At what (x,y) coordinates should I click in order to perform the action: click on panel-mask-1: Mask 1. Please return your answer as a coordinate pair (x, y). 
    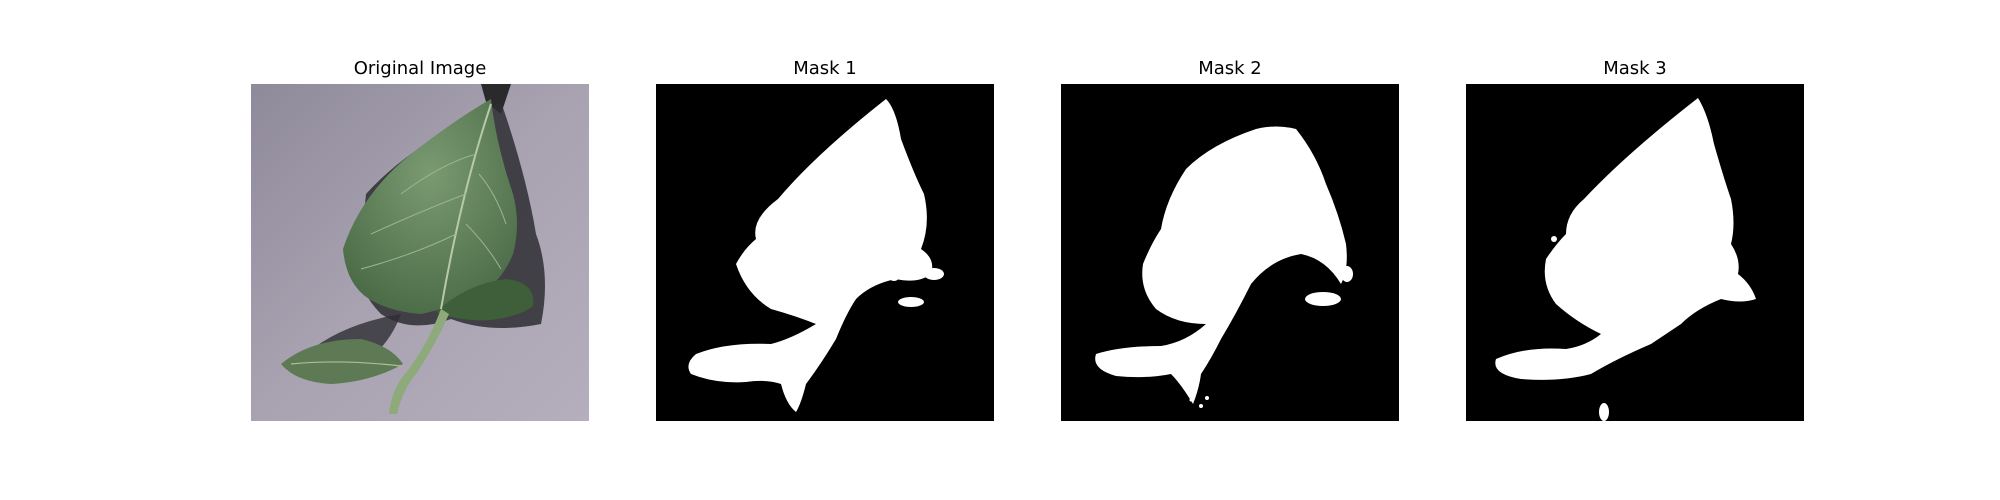
    Looking at the image, I should click on (825, 238).